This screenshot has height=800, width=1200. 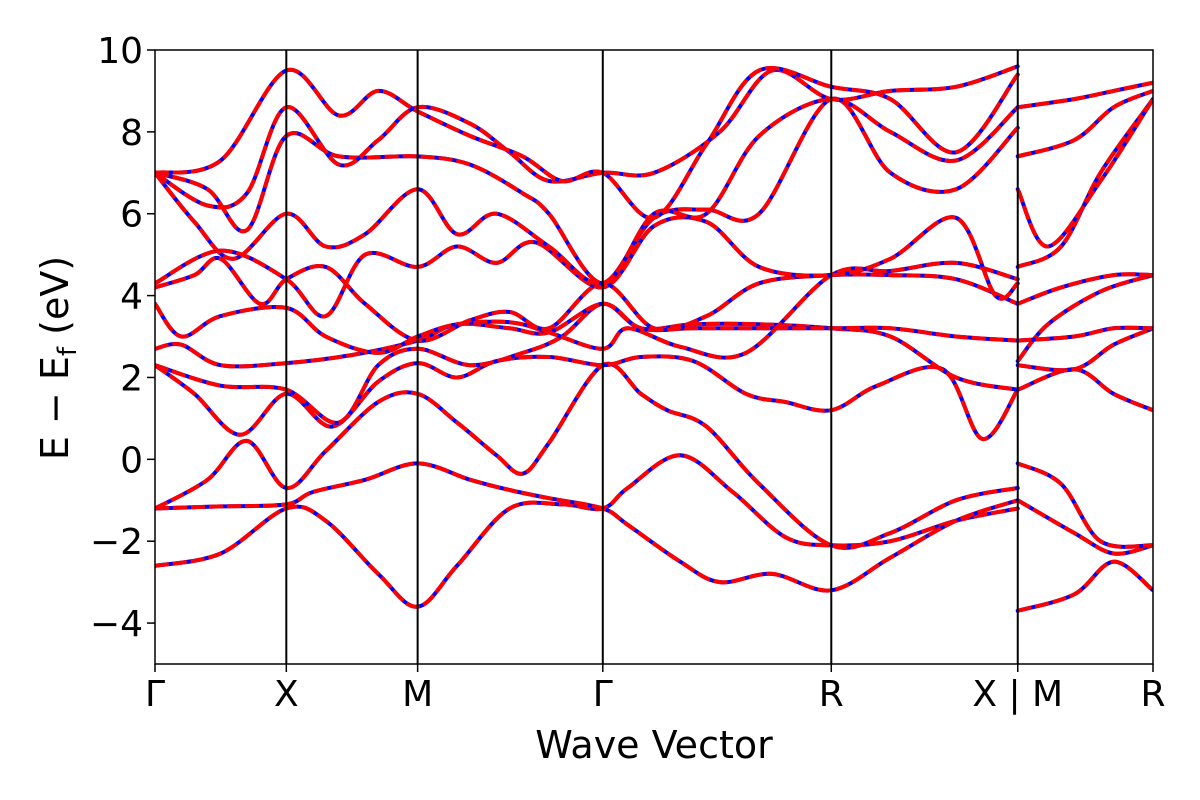 What do you see at coordinates (1084, 527) in the screenshot?
I see `band-right-1-overlay` at bounding box center [1084, 527].